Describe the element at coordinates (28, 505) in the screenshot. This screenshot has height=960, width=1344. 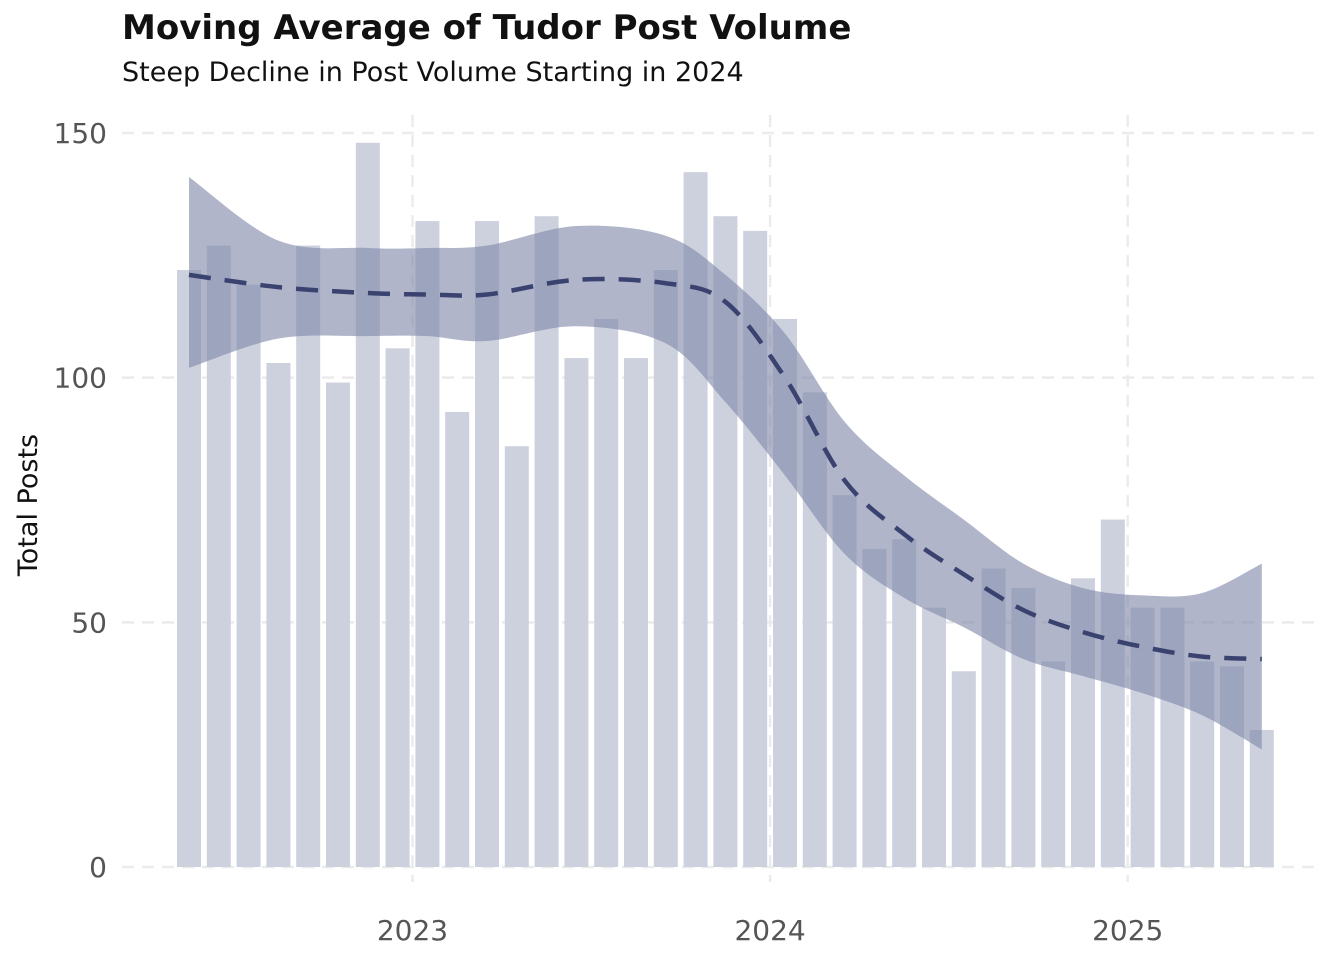
I see `y-axis-title: Total Posts` at that location.